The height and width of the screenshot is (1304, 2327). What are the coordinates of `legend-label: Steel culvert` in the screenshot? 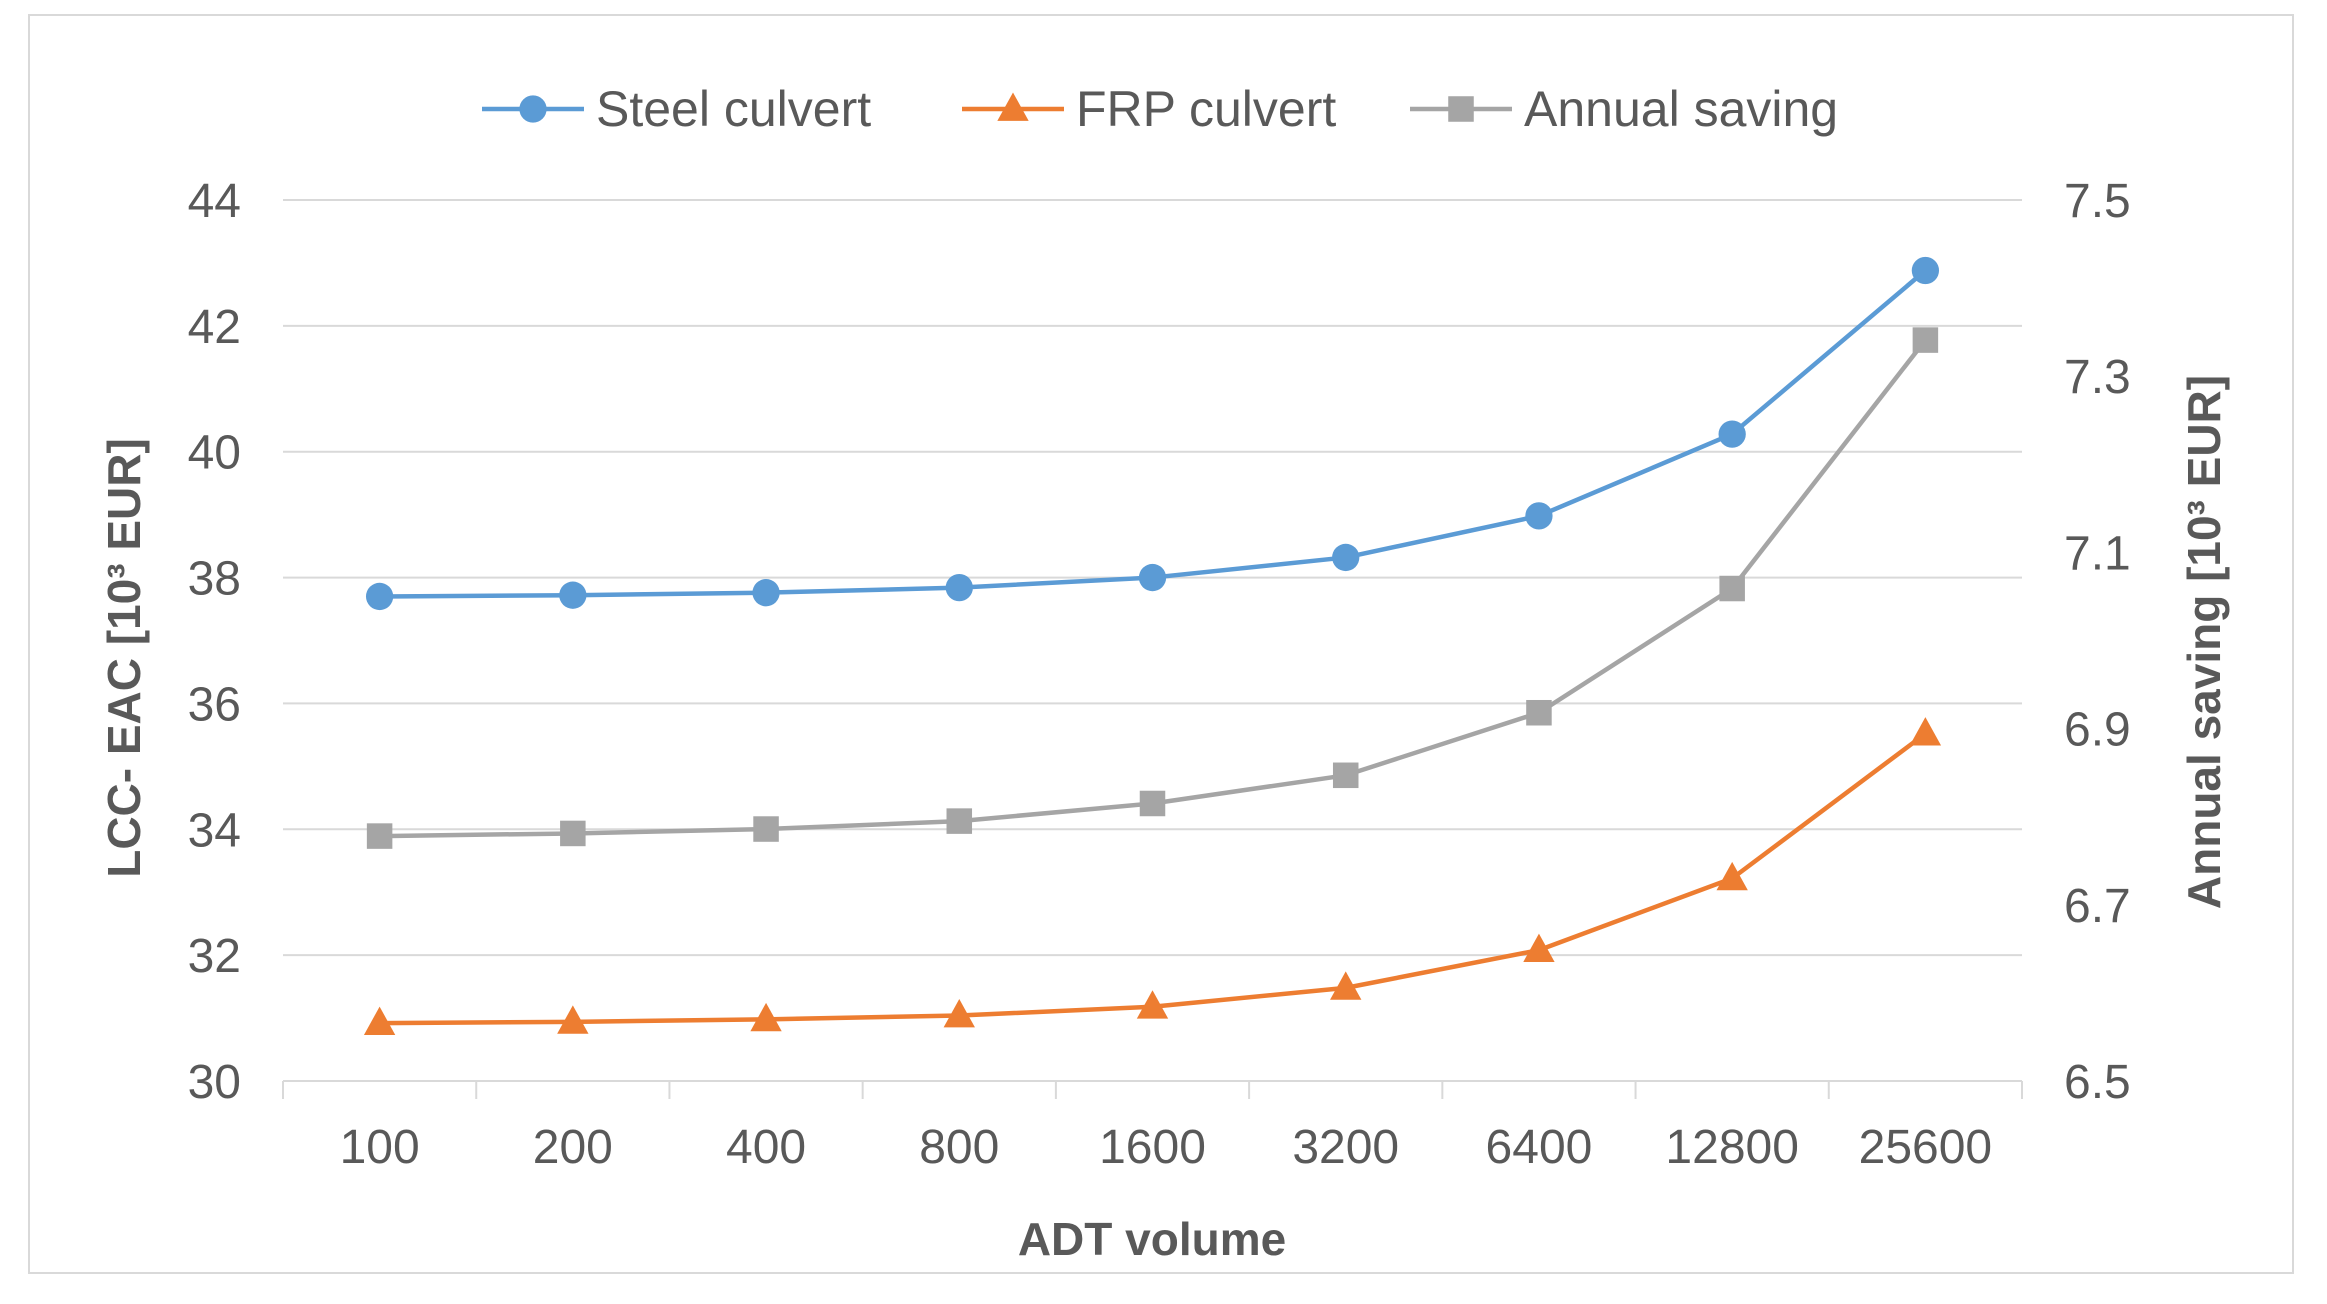 It's located at (733, 109).